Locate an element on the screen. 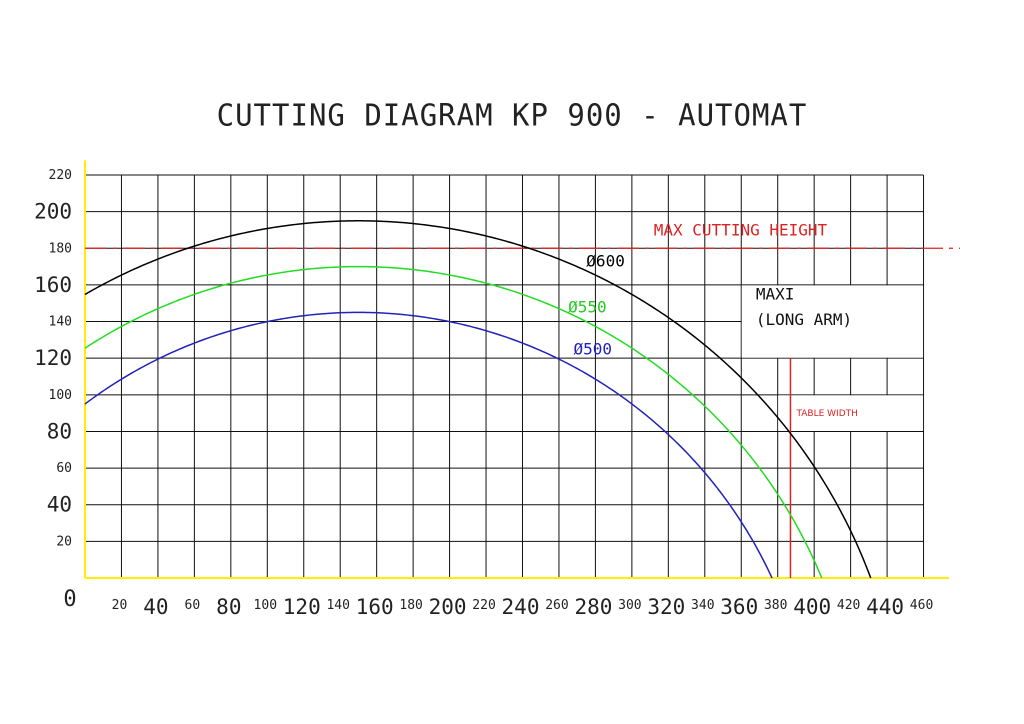 This screenshot has height=724, width=1024. table-width-label: TABLE WIDTH is located at coordinates (826, 414).